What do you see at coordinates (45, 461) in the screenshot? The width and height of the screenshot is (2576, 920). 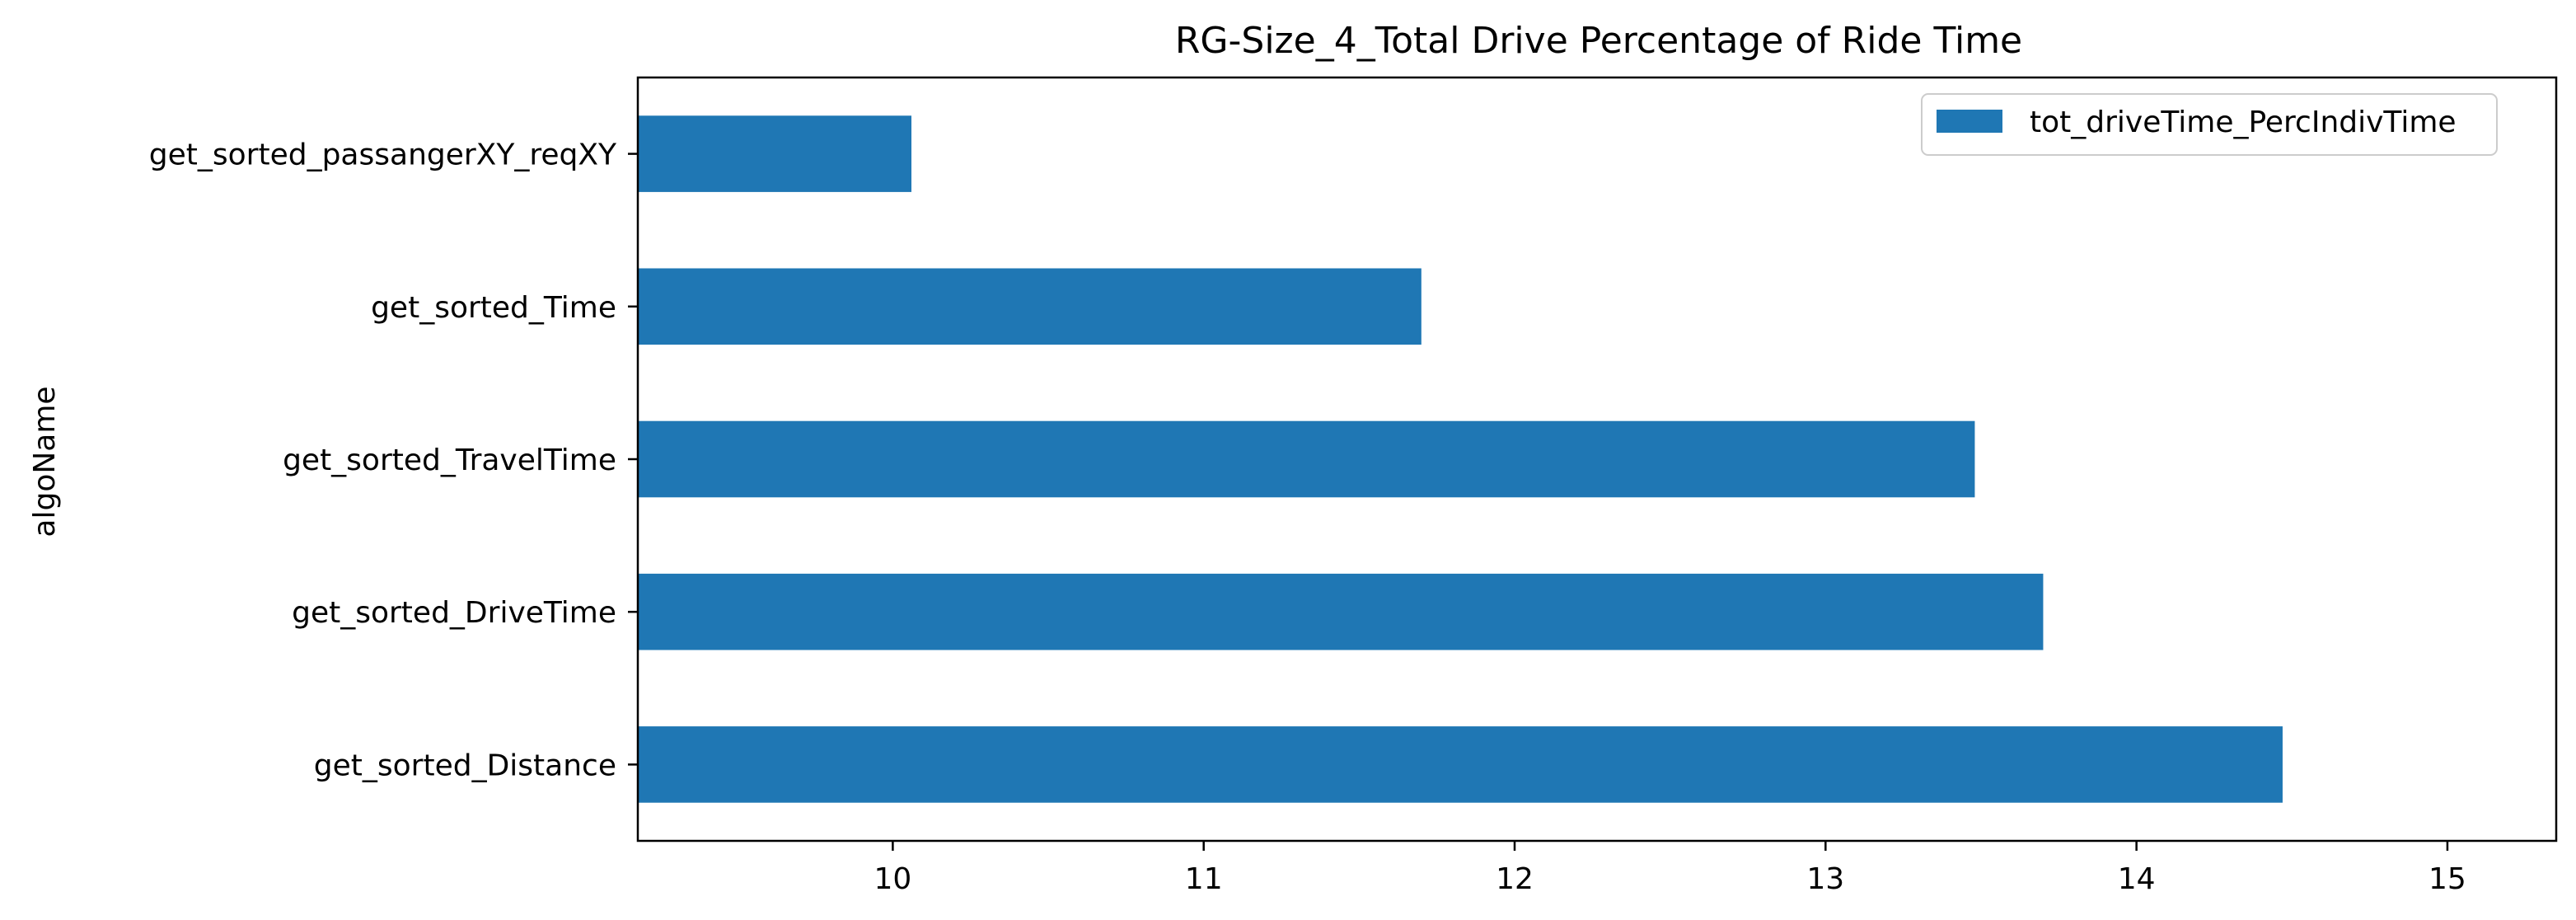 I see `y-axis-label: algoName` at bounding box center [45, 461].